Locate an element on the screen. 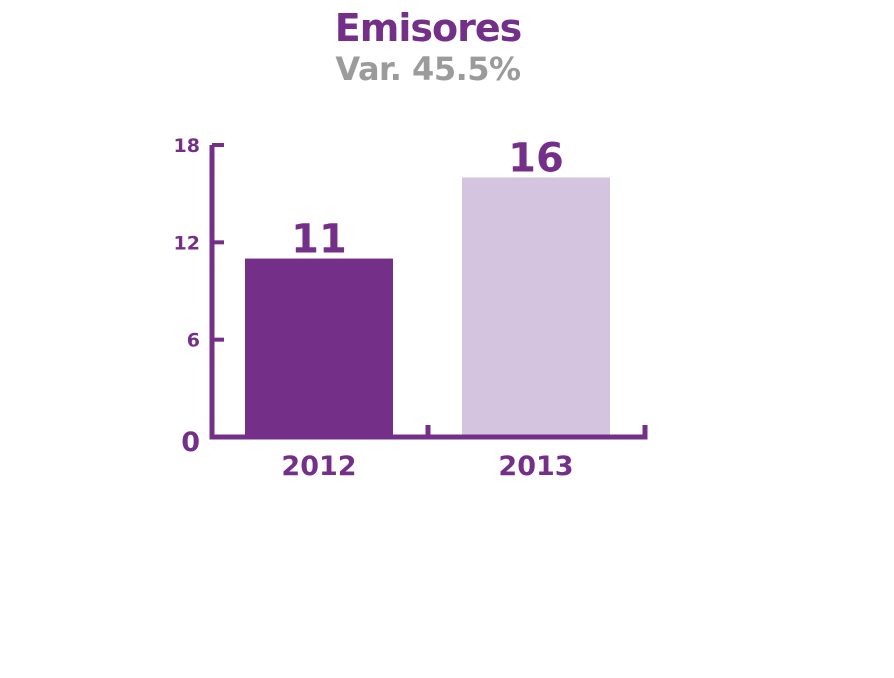 Image resolution: width=894 pixels, height=678 pixels. bar-2013 is located at coordinates (536, 307).